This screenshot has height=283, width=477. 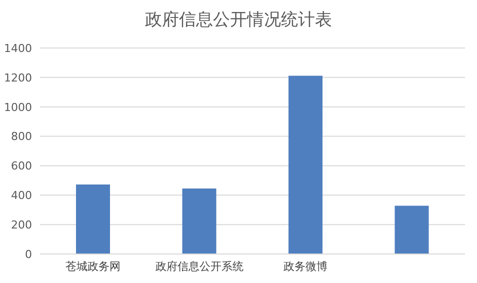 I want to click on x-tick-label: 苍城政务网, so click(x=93, y=266).